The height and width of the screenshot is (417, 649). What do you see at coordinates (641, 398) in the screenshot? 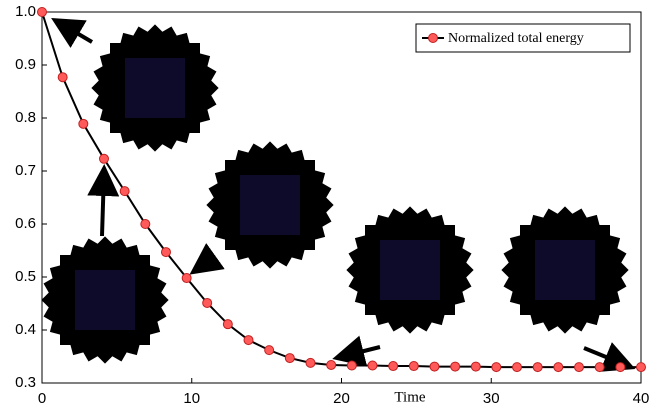
I see `x-tick-label: 40` at bounding box center [641, 398].